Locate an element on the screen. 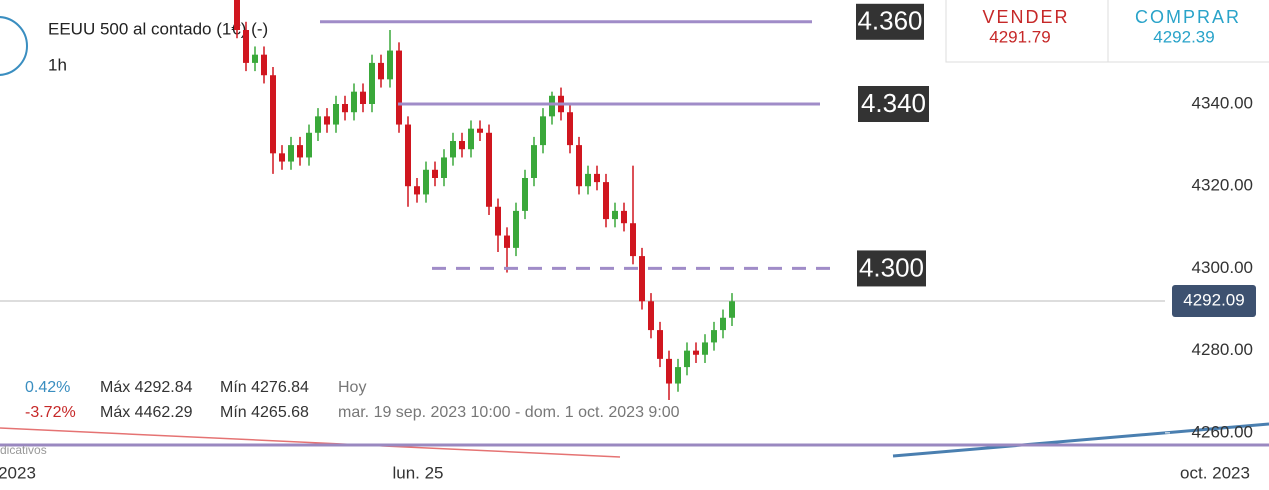 The height and width of the screenshot is (490, 1269). buy-price: 4292.39 is located at coordinates (1183, 36).